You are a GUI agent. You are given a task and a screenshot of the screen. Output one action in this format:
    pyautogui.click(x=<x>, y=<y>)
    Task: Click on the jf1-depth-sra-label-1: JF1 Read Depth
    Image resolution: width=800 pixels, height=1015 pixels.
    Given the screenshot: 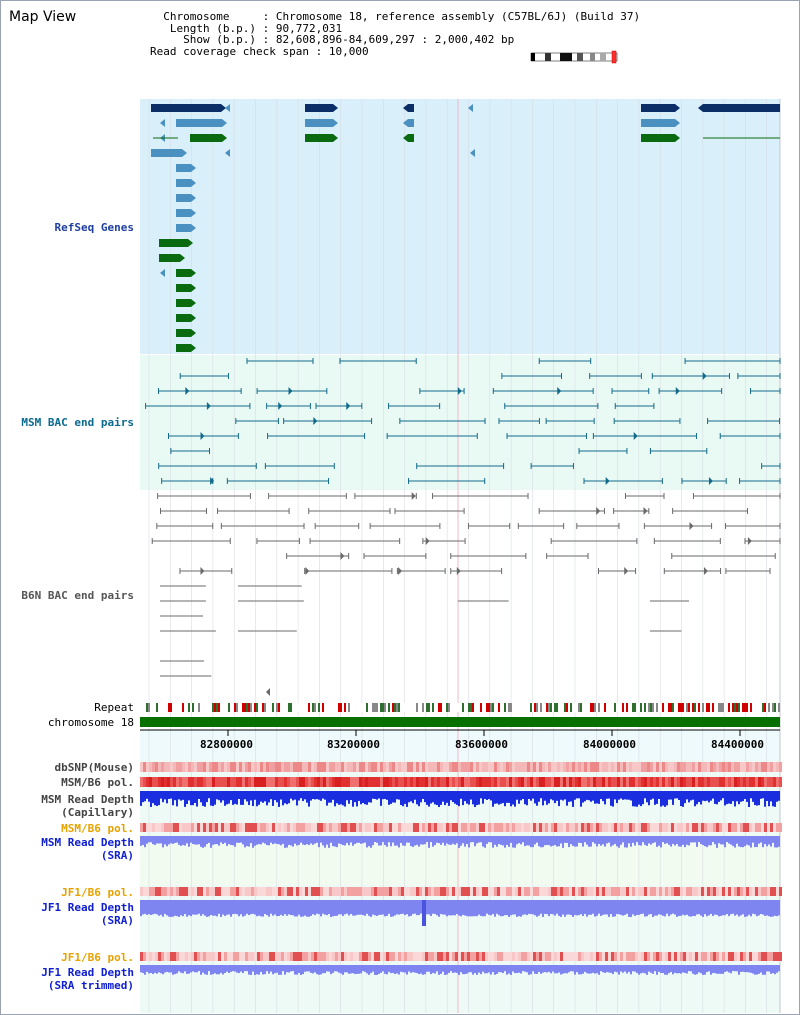 What is the action you would take?
    pyautogui.click(x=87, y=907)
    